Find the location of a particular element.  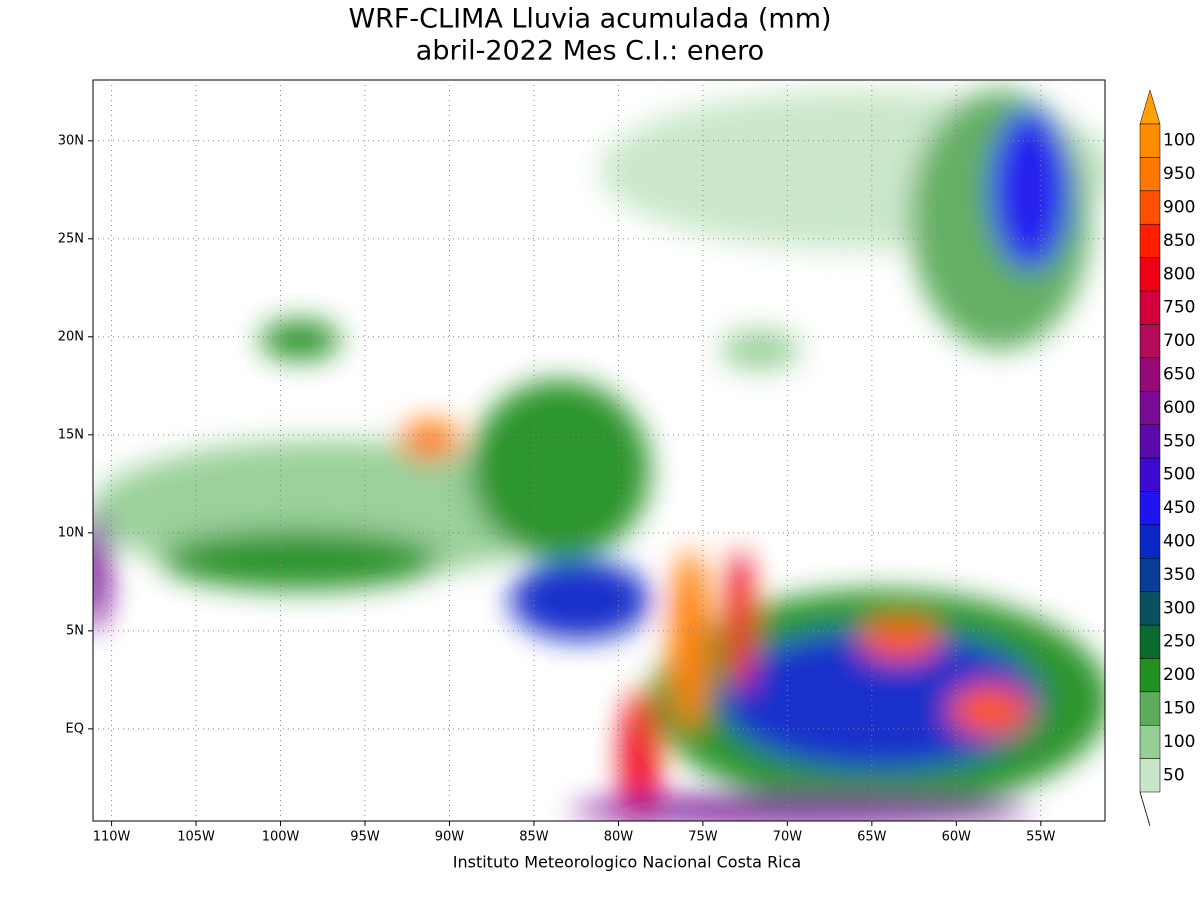

colorbar-label: 950 is located at coordinates (1179, 174).